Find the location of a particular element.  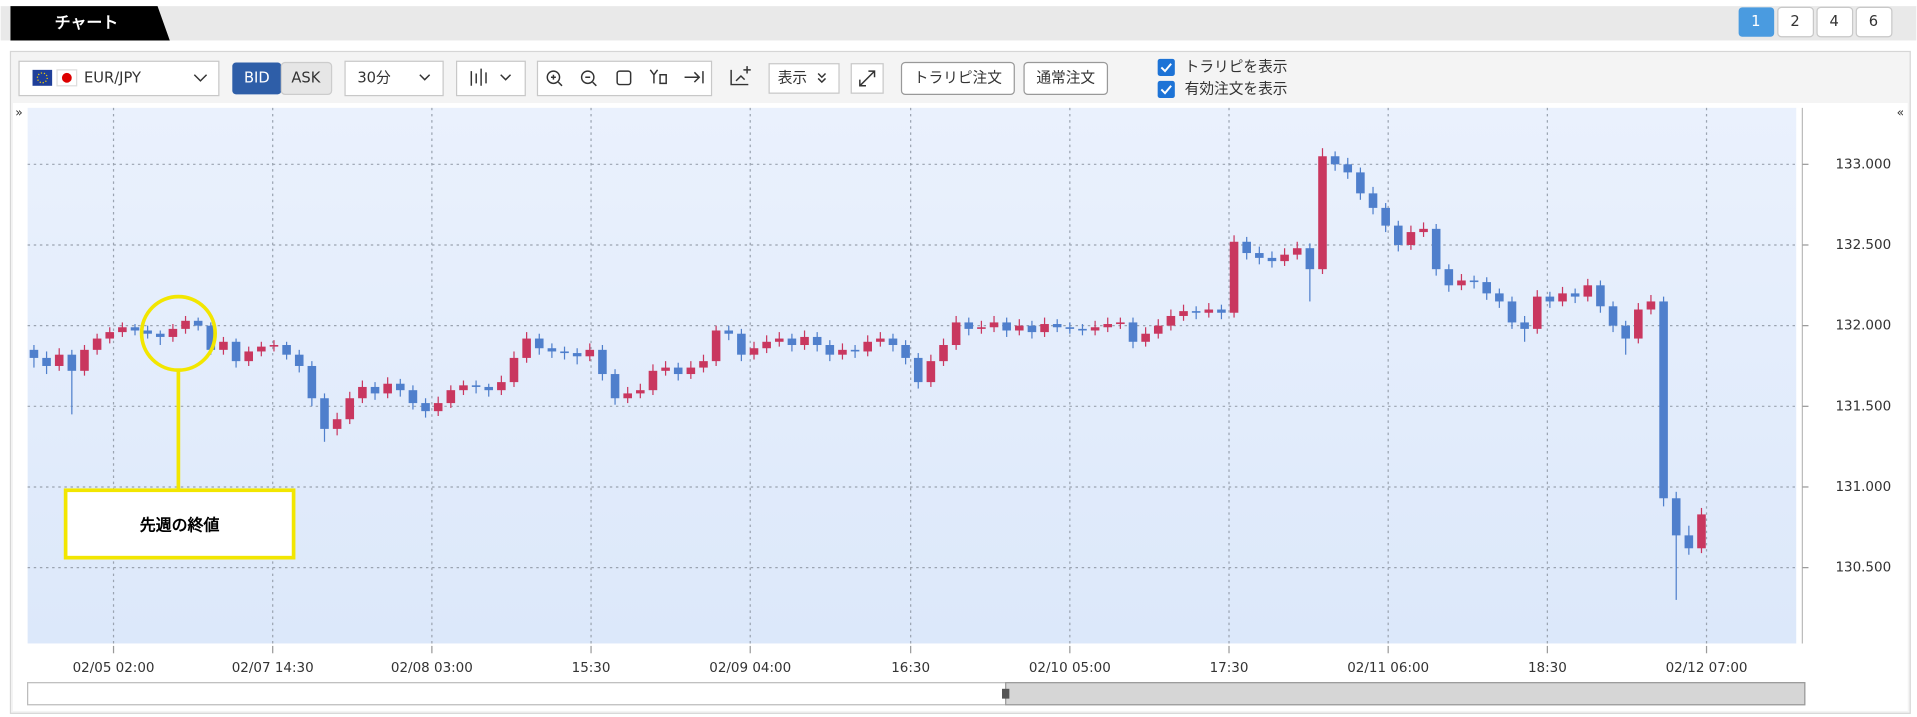

page-label: 4 is located at coordinates (1834, 21).